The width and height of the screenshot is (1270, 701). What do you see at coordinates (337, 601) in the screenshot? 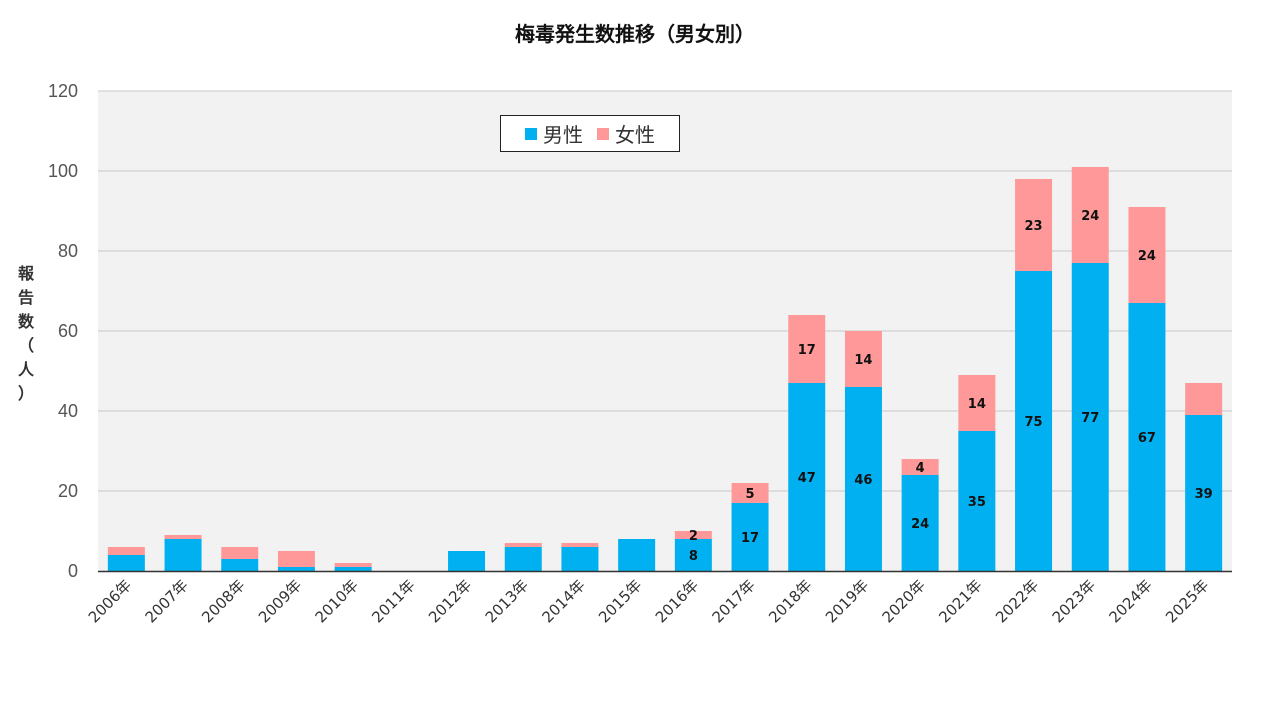
I see `x-tick-label: 2010年` at bounding box center [337, 601].